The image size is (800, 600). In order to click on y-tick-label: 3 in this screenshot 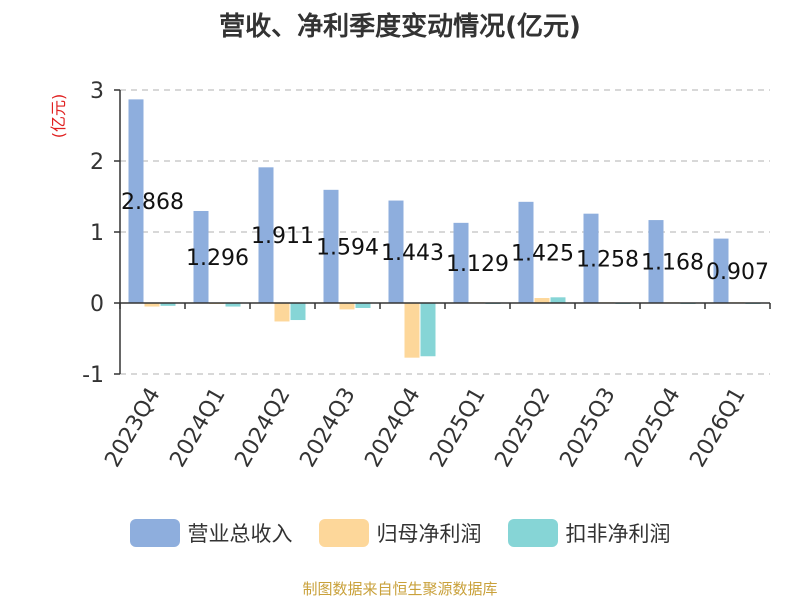, I will do `click(97, 91)`.